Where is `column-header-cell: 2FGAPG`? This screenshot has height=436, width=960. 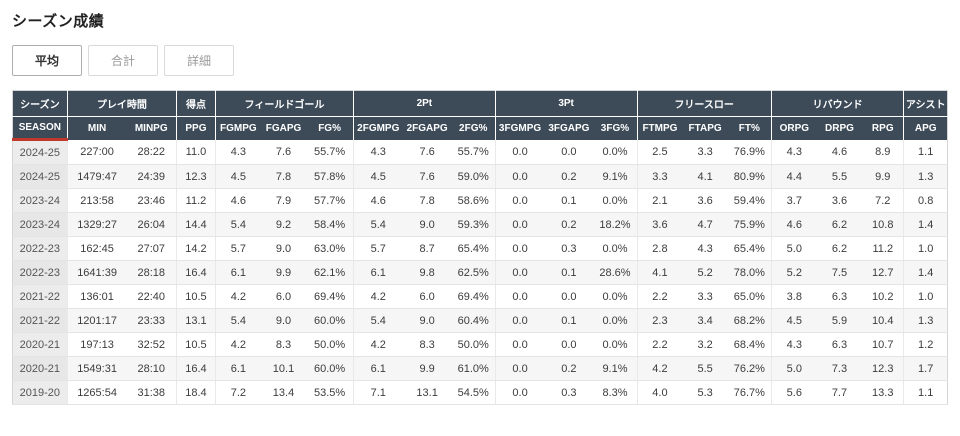
column-header-cell: 2FGAPG is located at coordinates (427, 128).